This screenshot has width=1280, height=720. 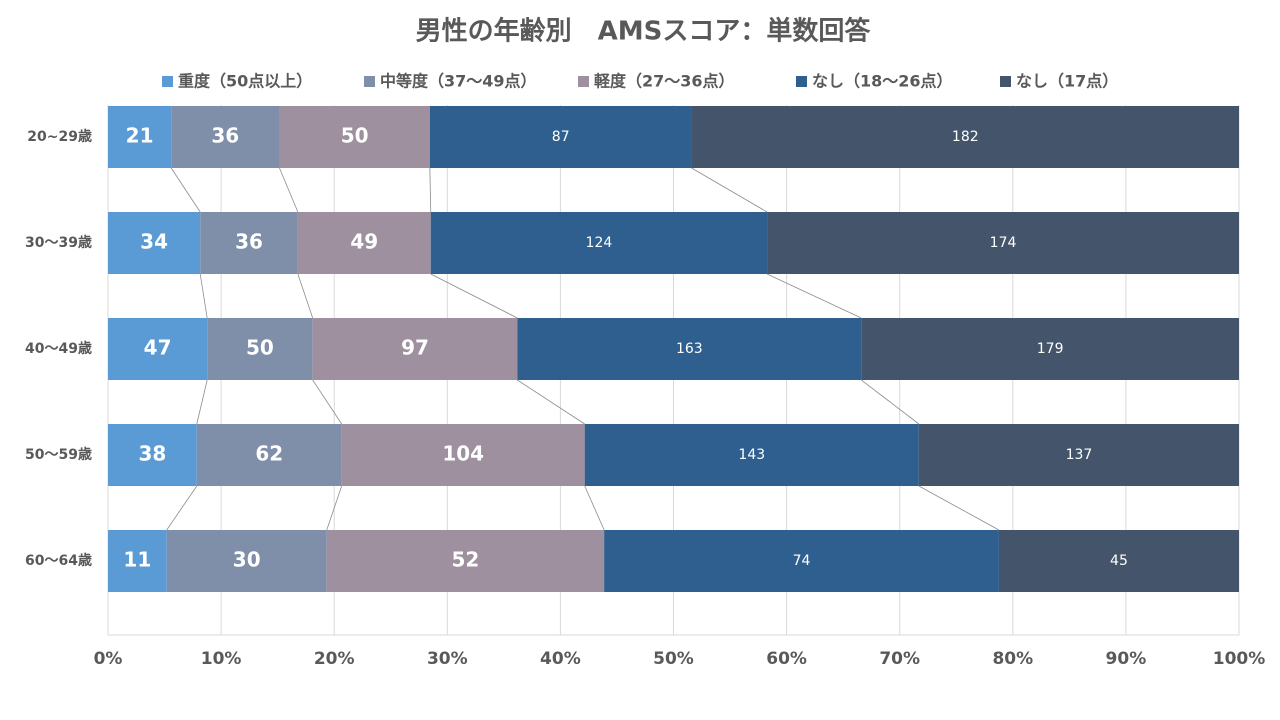 What do you see at coordinates (58, 242) in the screenshot?
I see `y-tick-label: 30～39歳` at bounding box center [58, 242].